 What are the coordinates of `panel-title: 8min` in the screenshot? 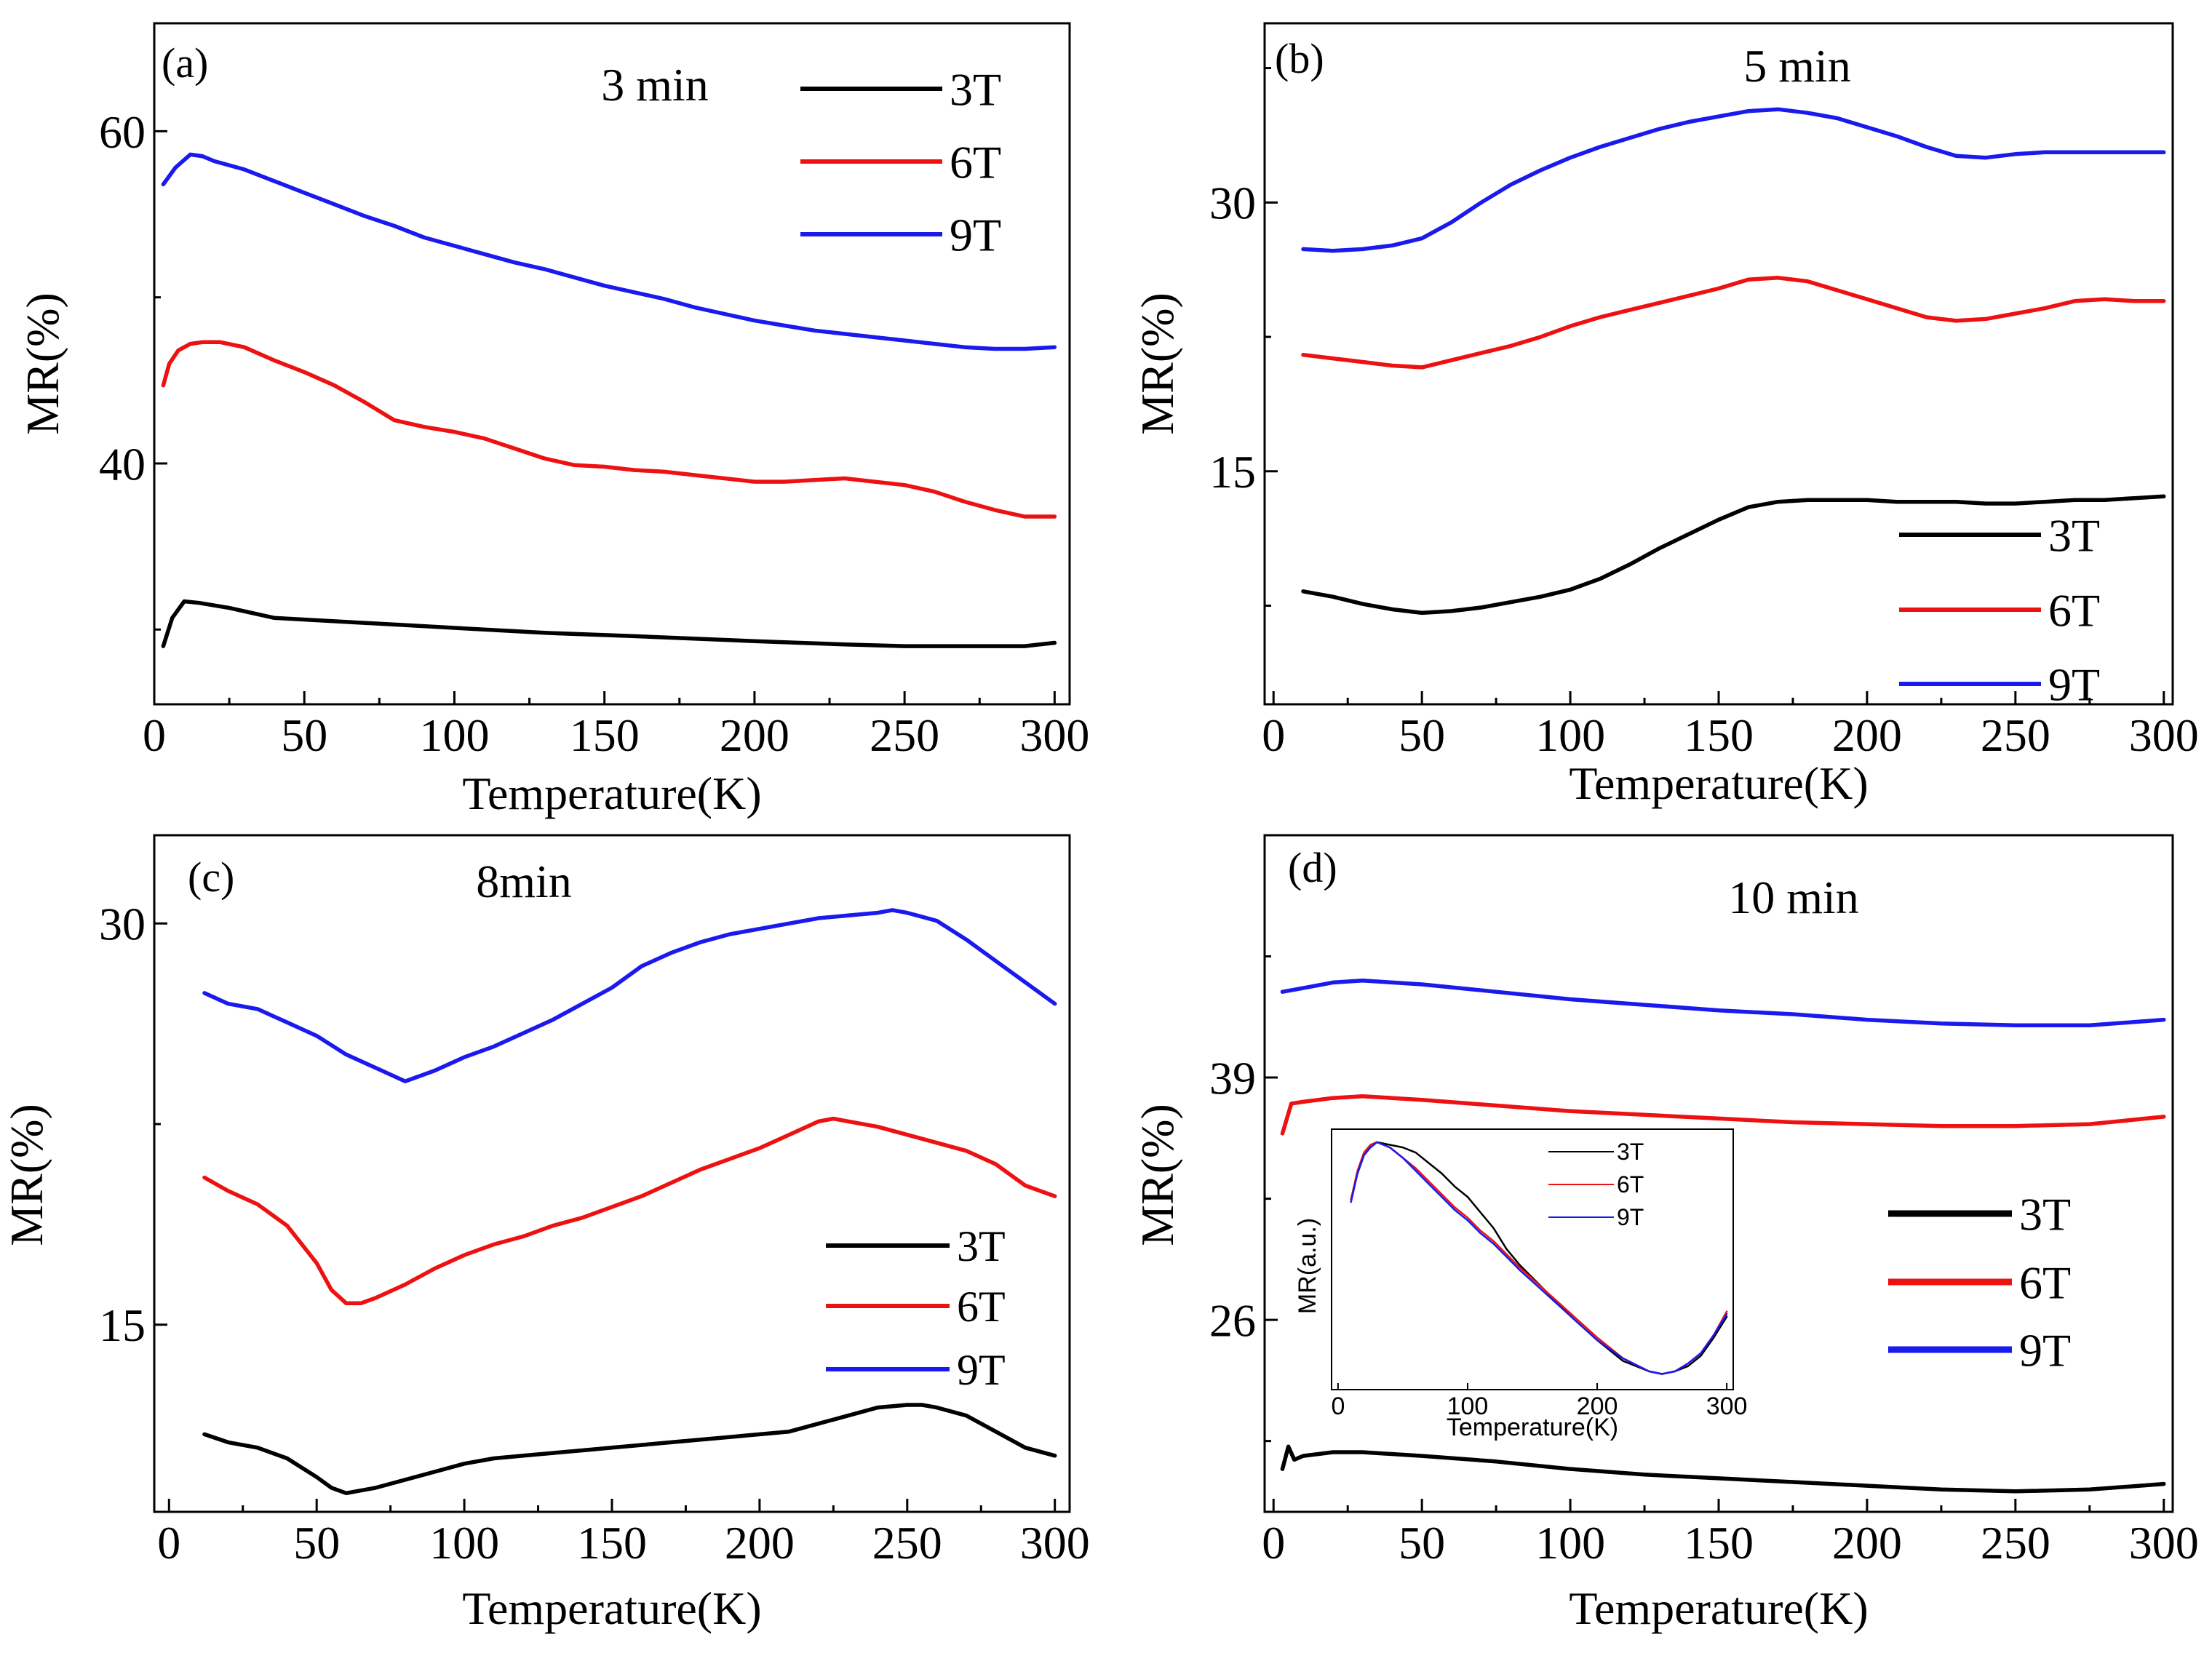 It's located at (524, 882).